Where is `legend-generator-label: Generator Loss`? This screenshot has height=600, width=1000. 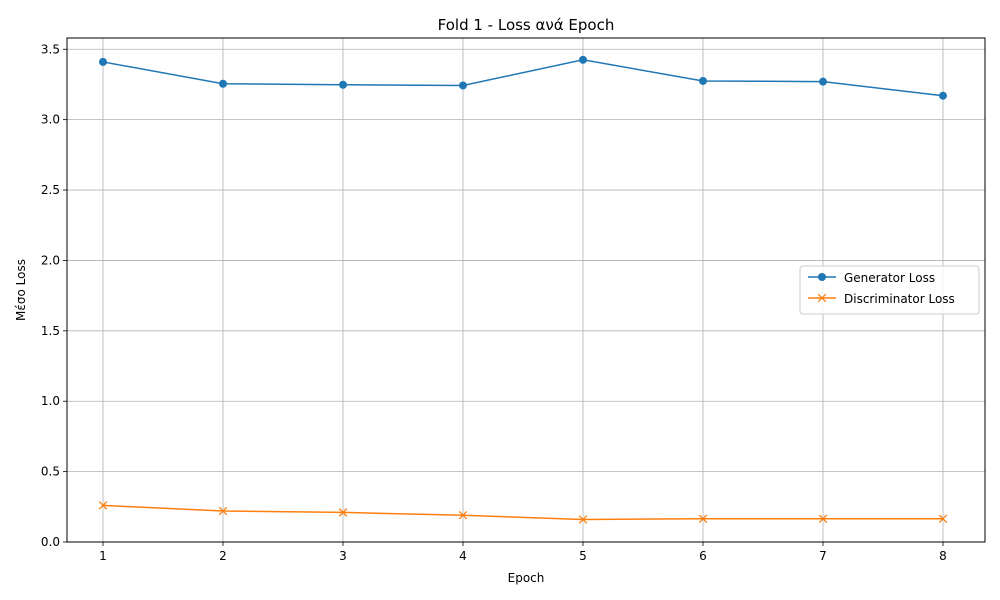
legend-generator-label: Generator Loss is located at coordinates (889, 278).